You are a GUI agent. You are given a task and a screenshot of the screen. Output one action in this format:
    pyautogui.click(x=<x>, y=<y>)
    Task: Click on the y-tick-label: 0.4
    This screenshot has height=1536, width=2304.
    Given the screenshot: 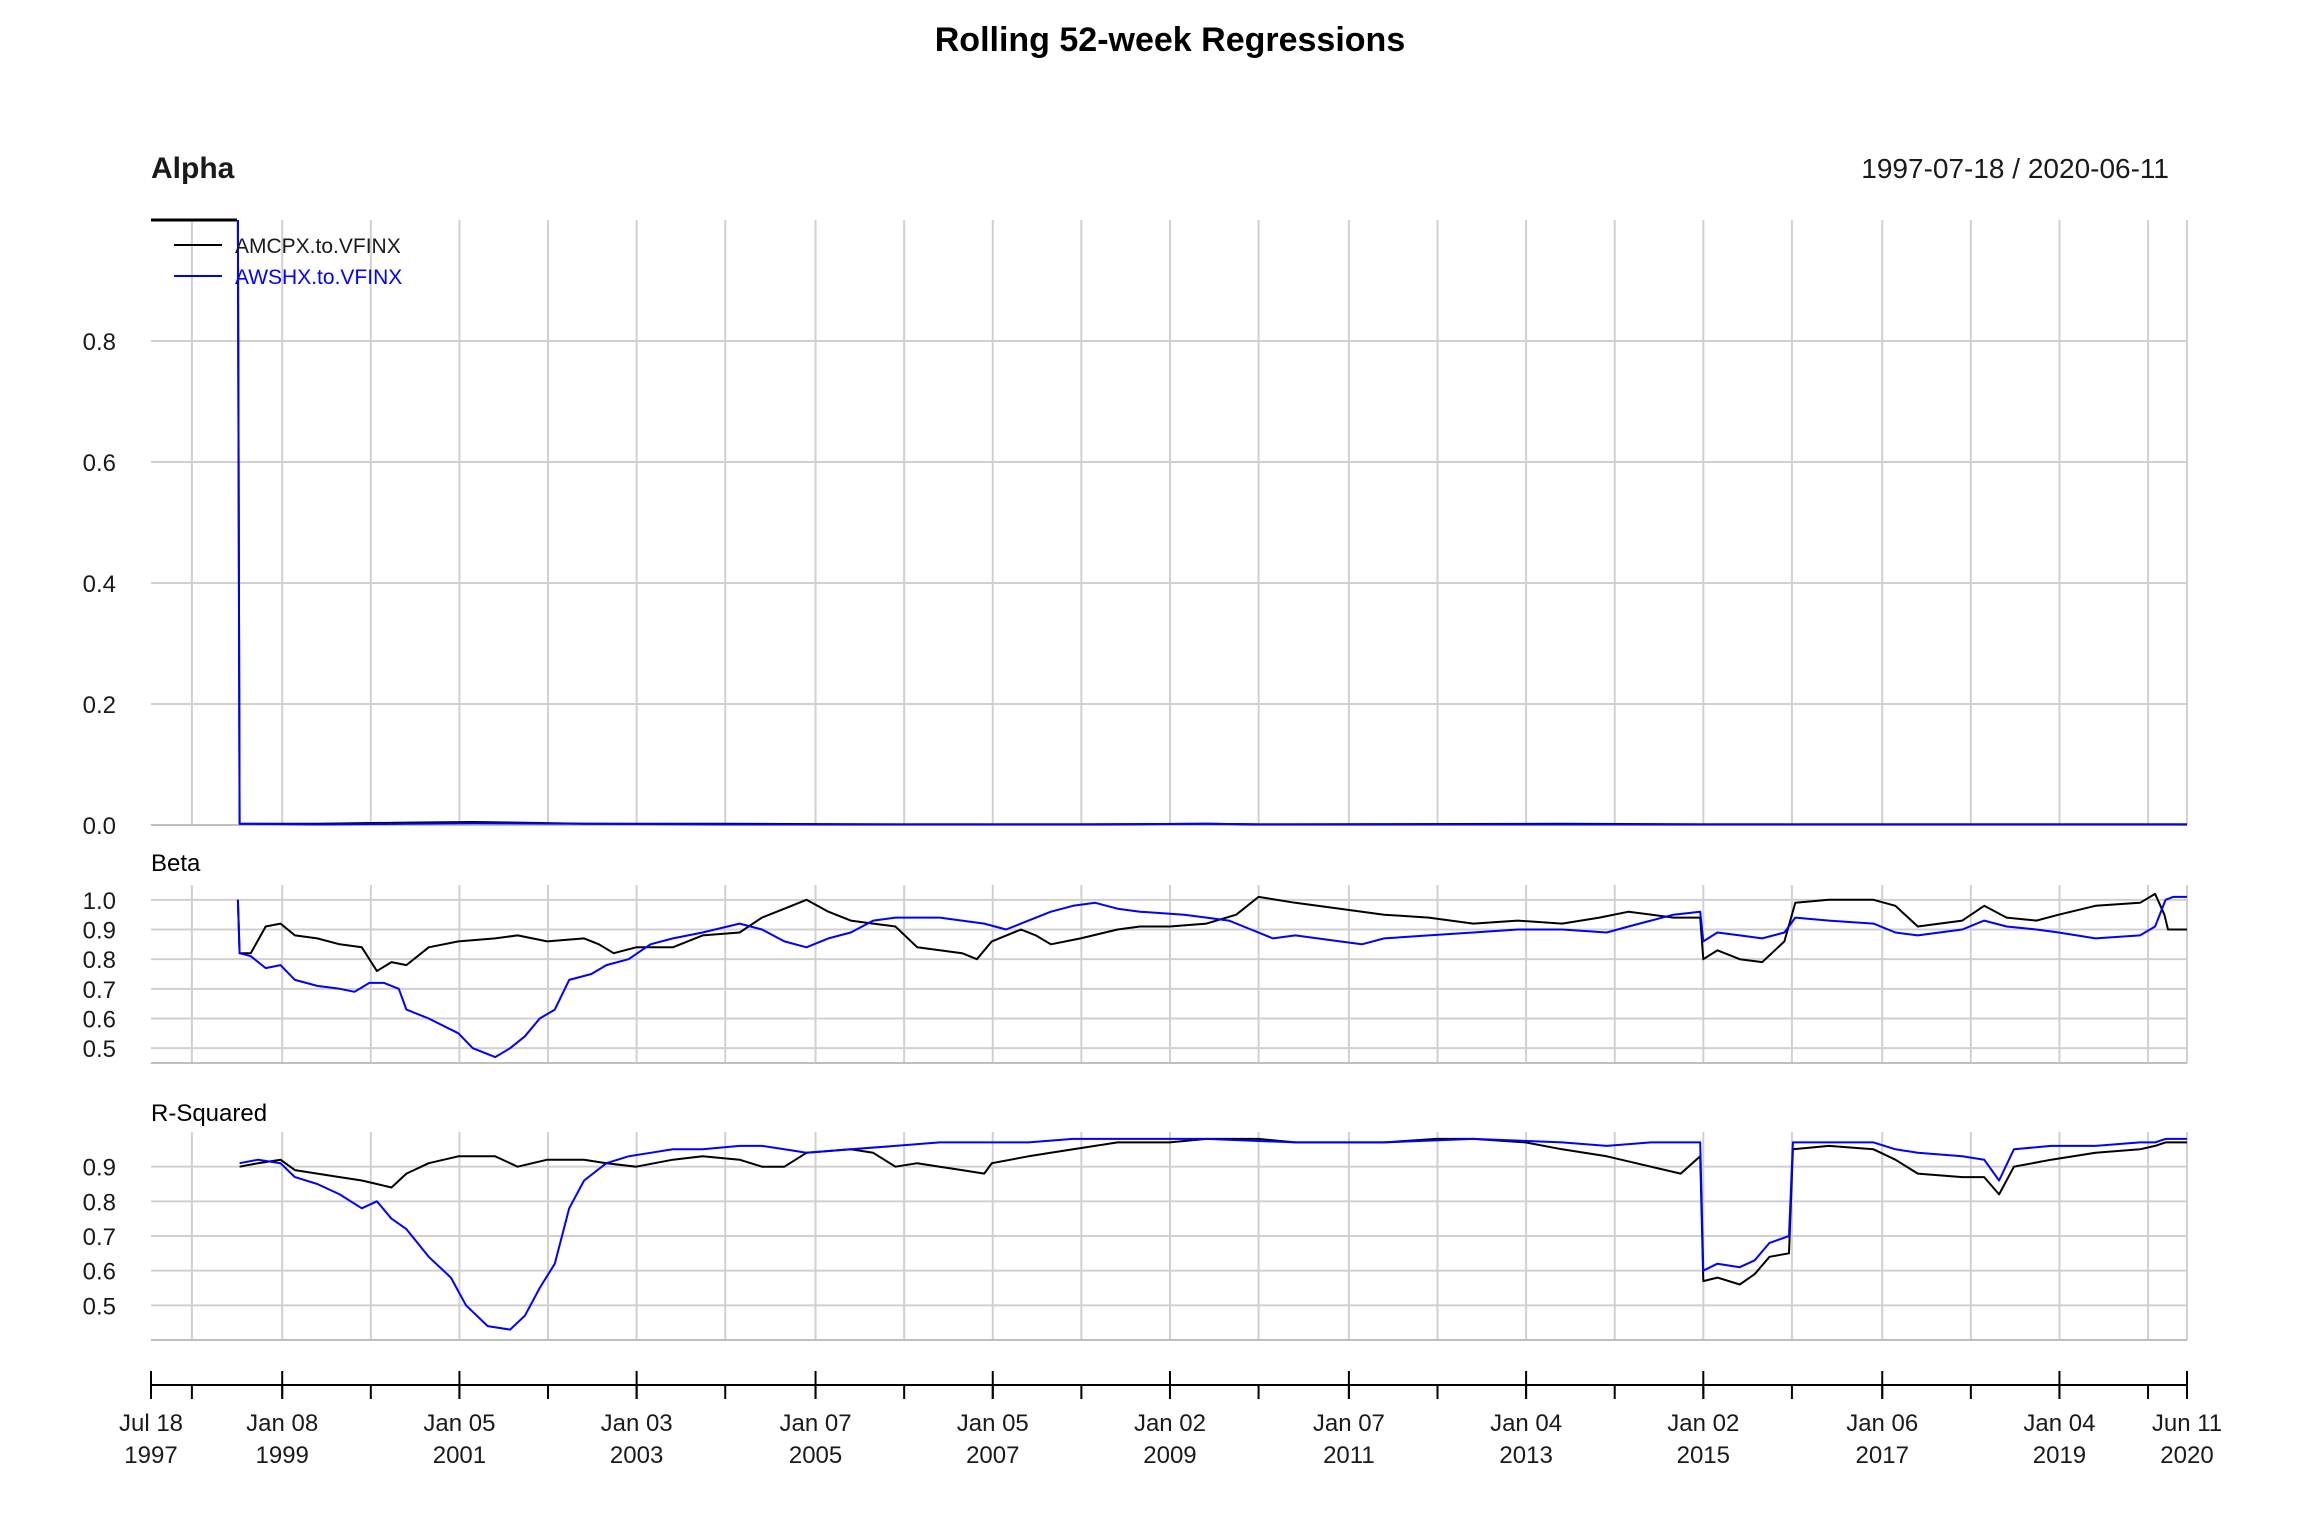 What is the action you would take?
    pyautogui.click(x=99, y=584)
    